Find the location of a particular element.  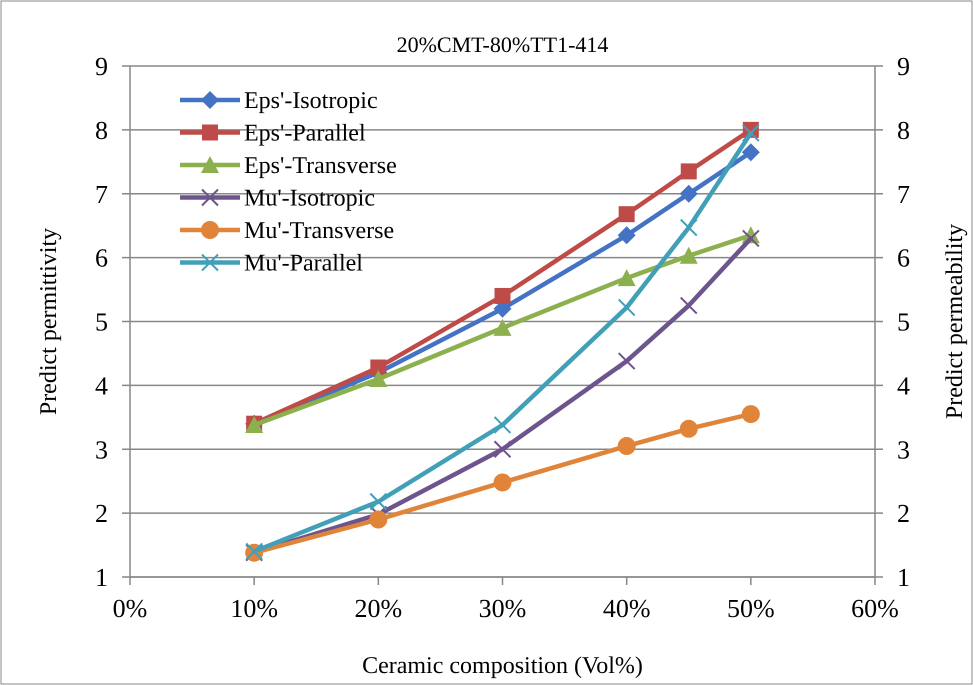

x-tick-label: 20% is located at coordinates (378, 608).